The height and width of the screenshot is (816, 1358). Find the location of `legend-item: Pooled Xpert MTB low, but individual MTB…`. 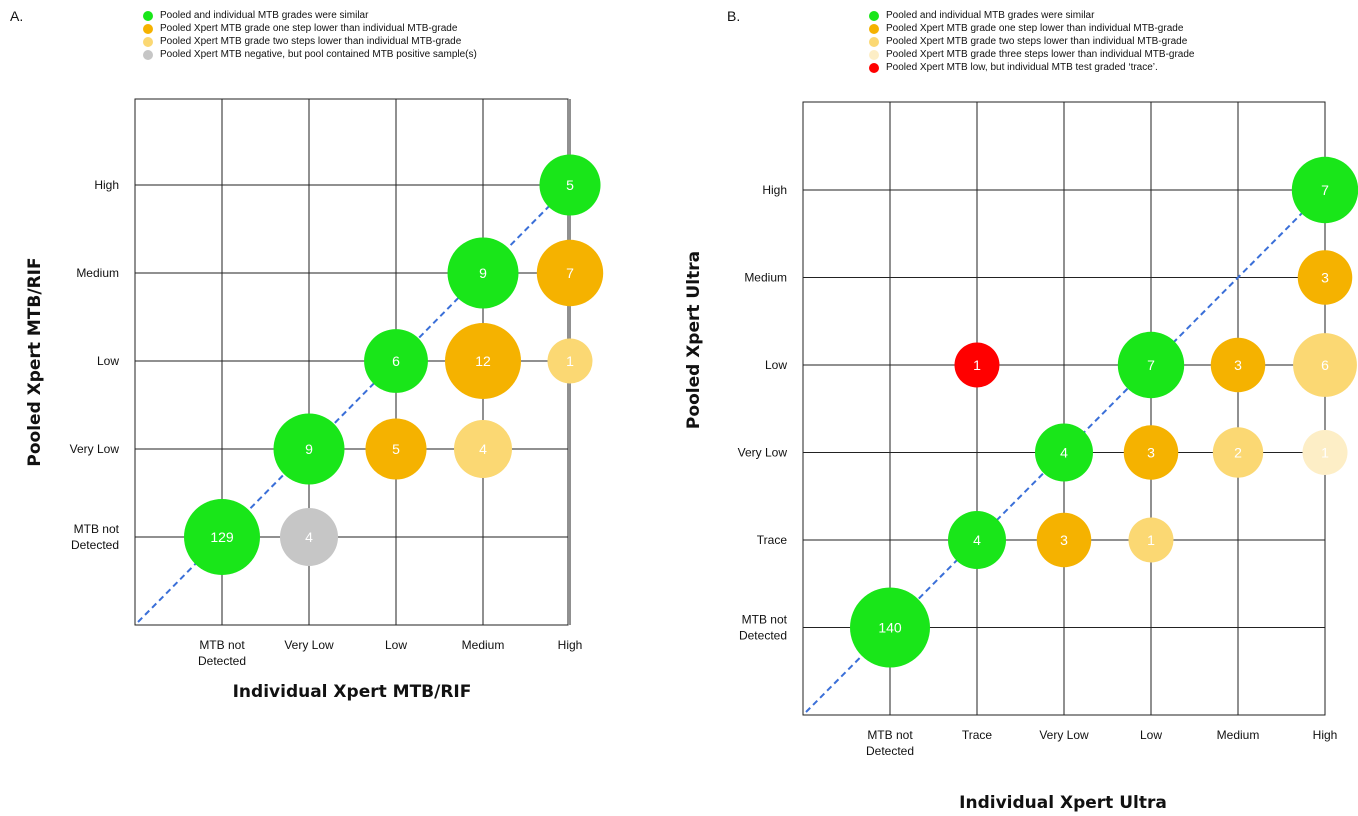

legend-item: Pooled Xpert MTB low, but individual MTB… is located at coordinates (1032, 67).